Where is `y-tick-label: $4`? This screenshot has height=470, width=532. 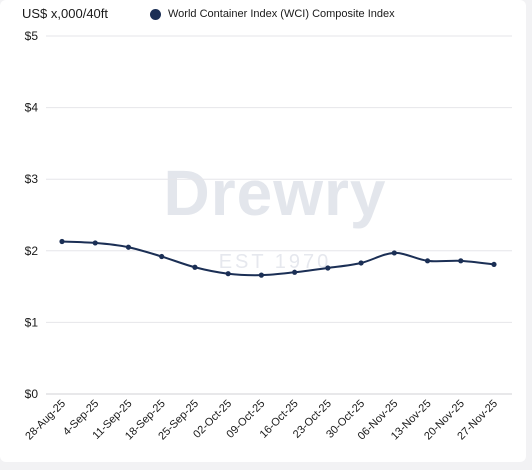 y-tick-label: $4 is located at coordinates (32, 108).